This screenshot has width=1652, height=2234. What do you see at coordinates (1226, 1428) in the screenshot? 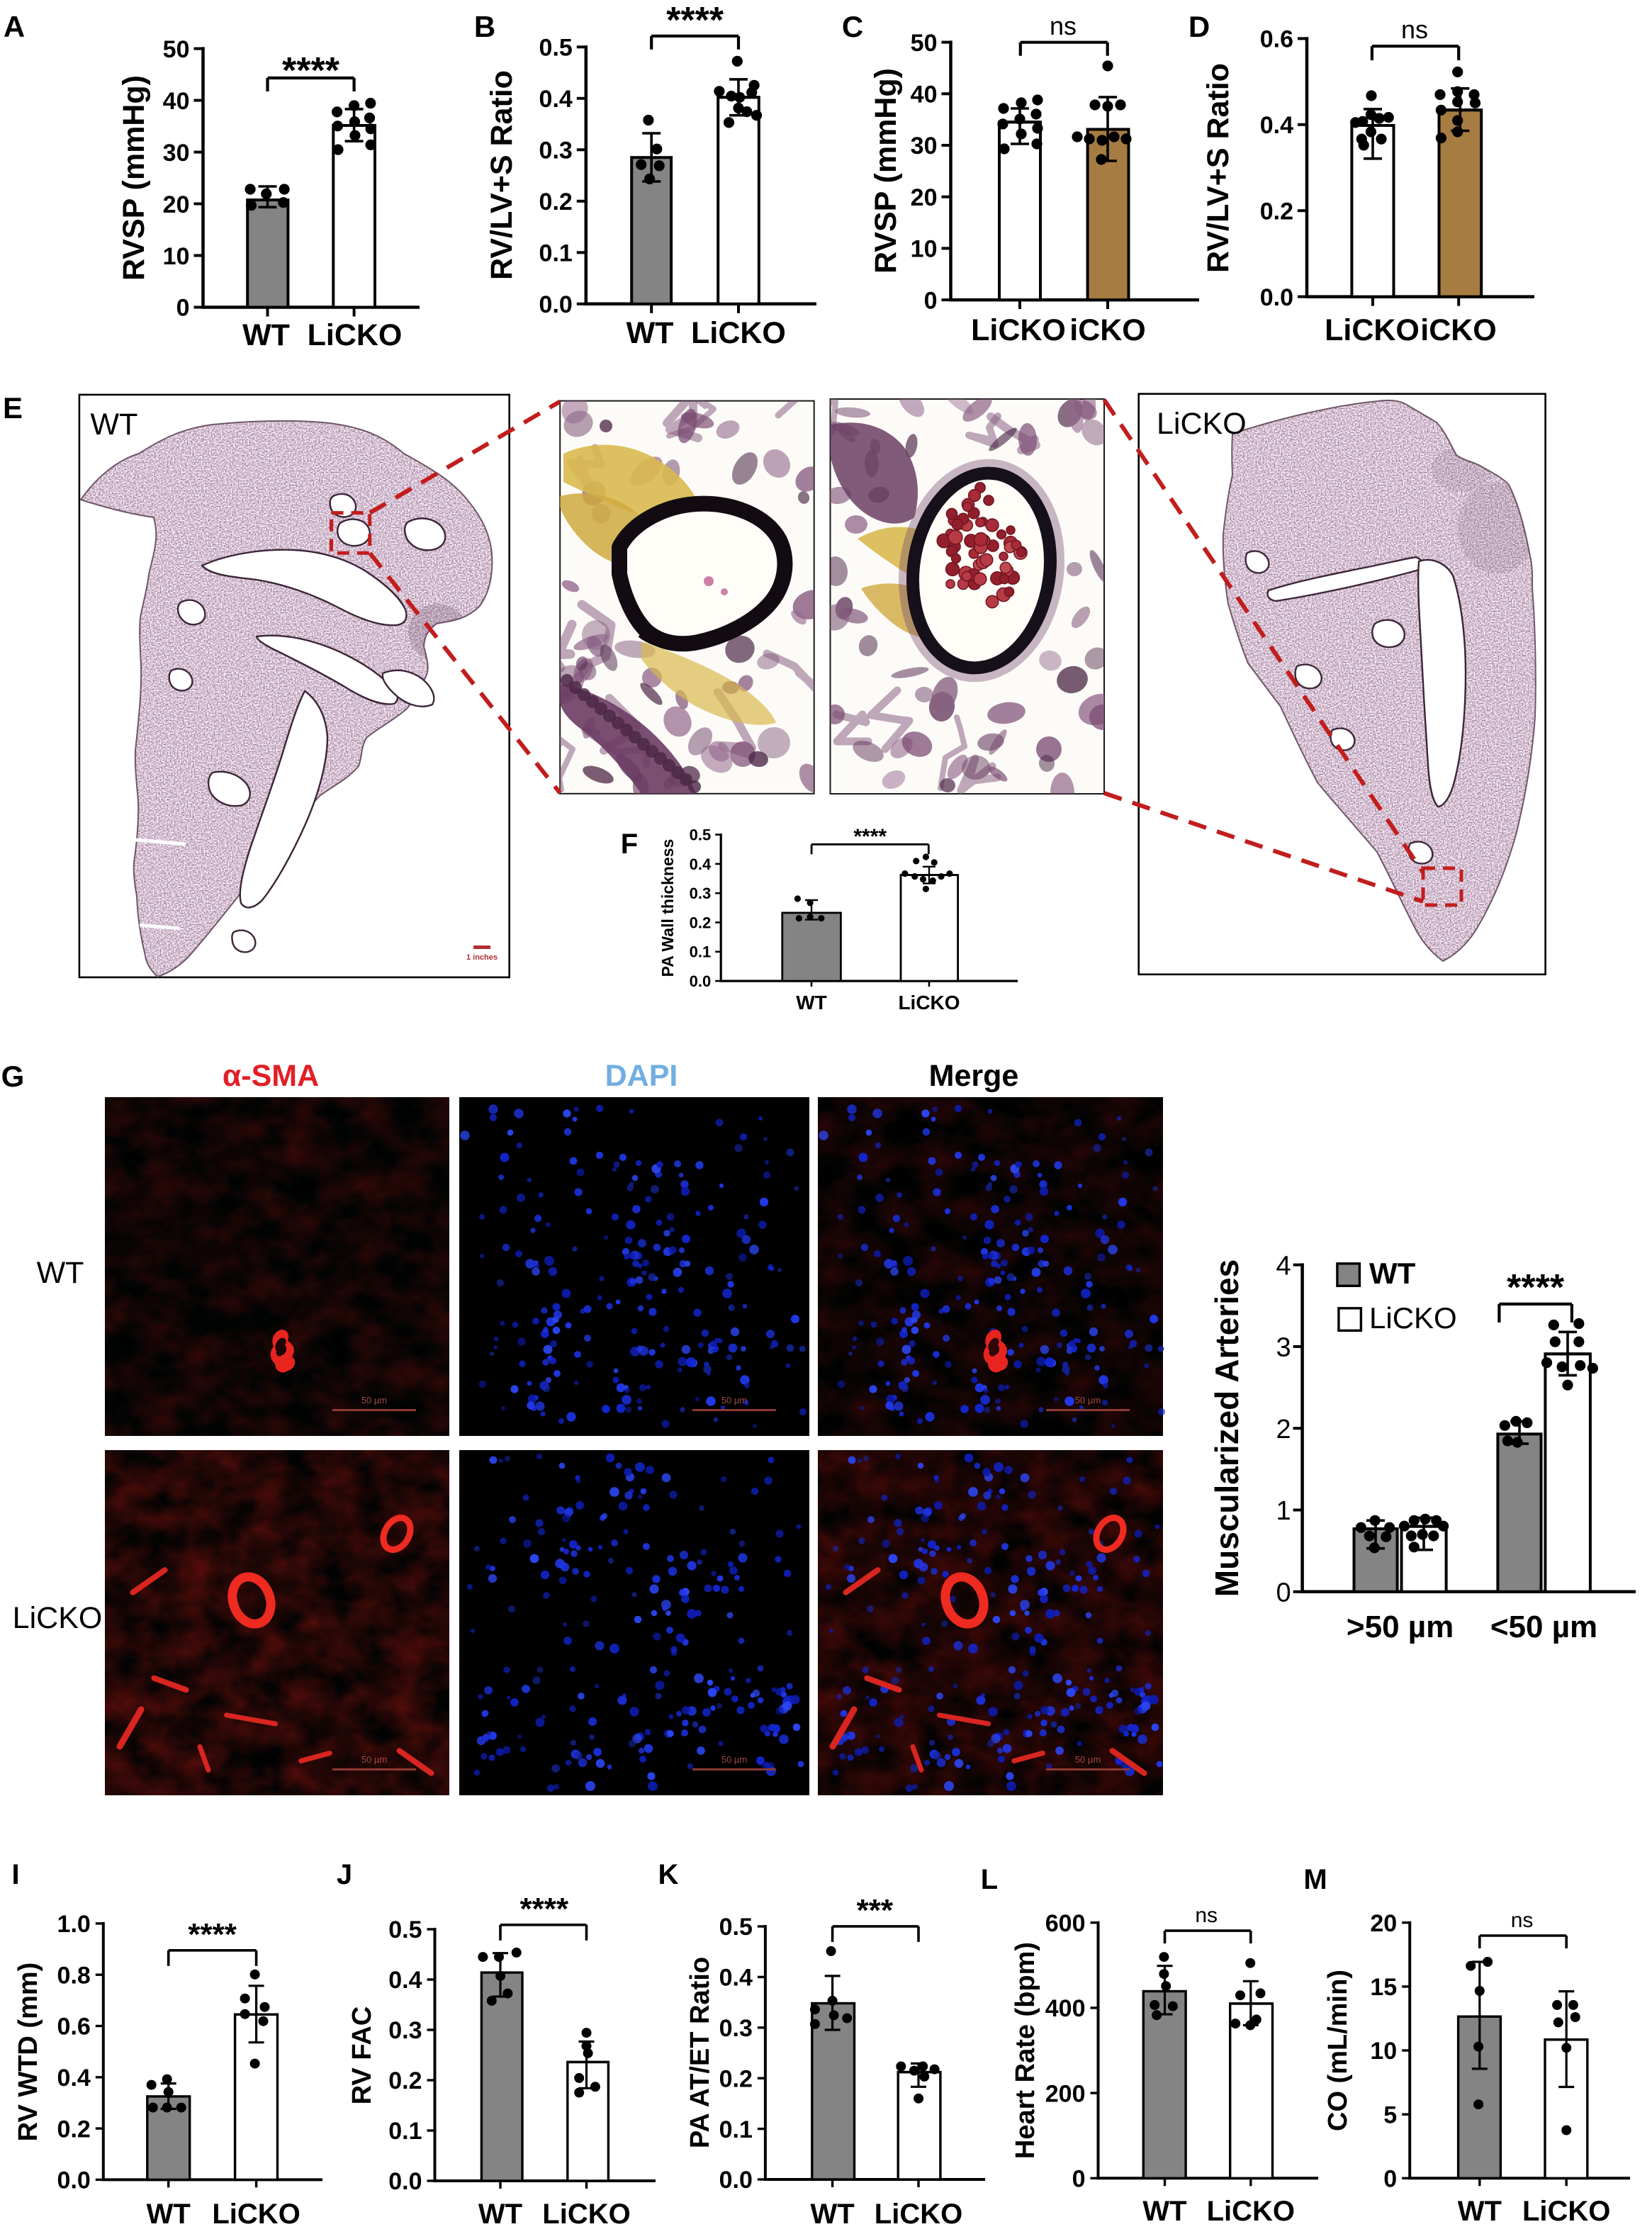
I see `svg-text: Muscularized Arteries` at bounding box center [1226, 1428].